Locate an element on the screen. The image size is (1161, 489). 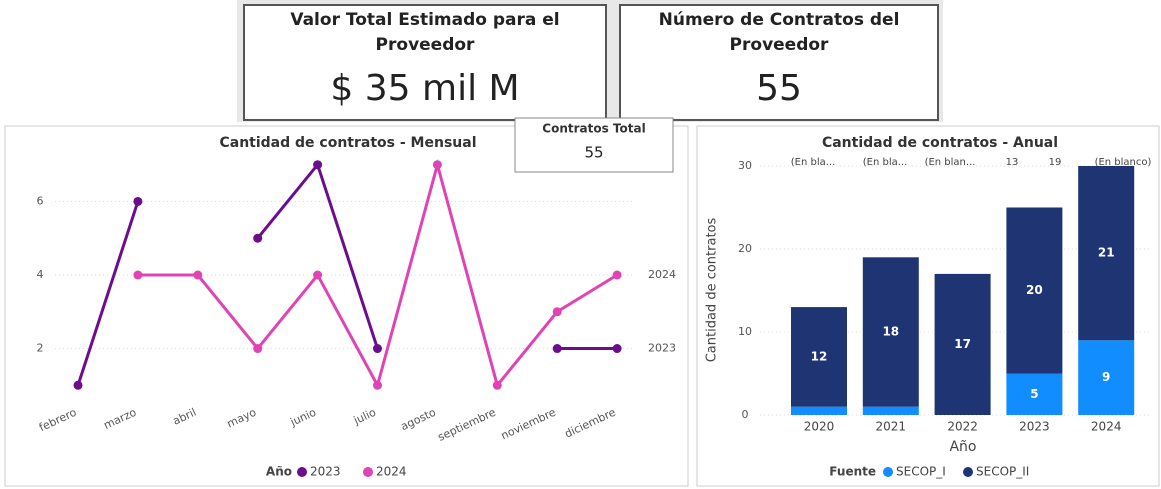
legend-title: Año is located at coordinates (279, 472).